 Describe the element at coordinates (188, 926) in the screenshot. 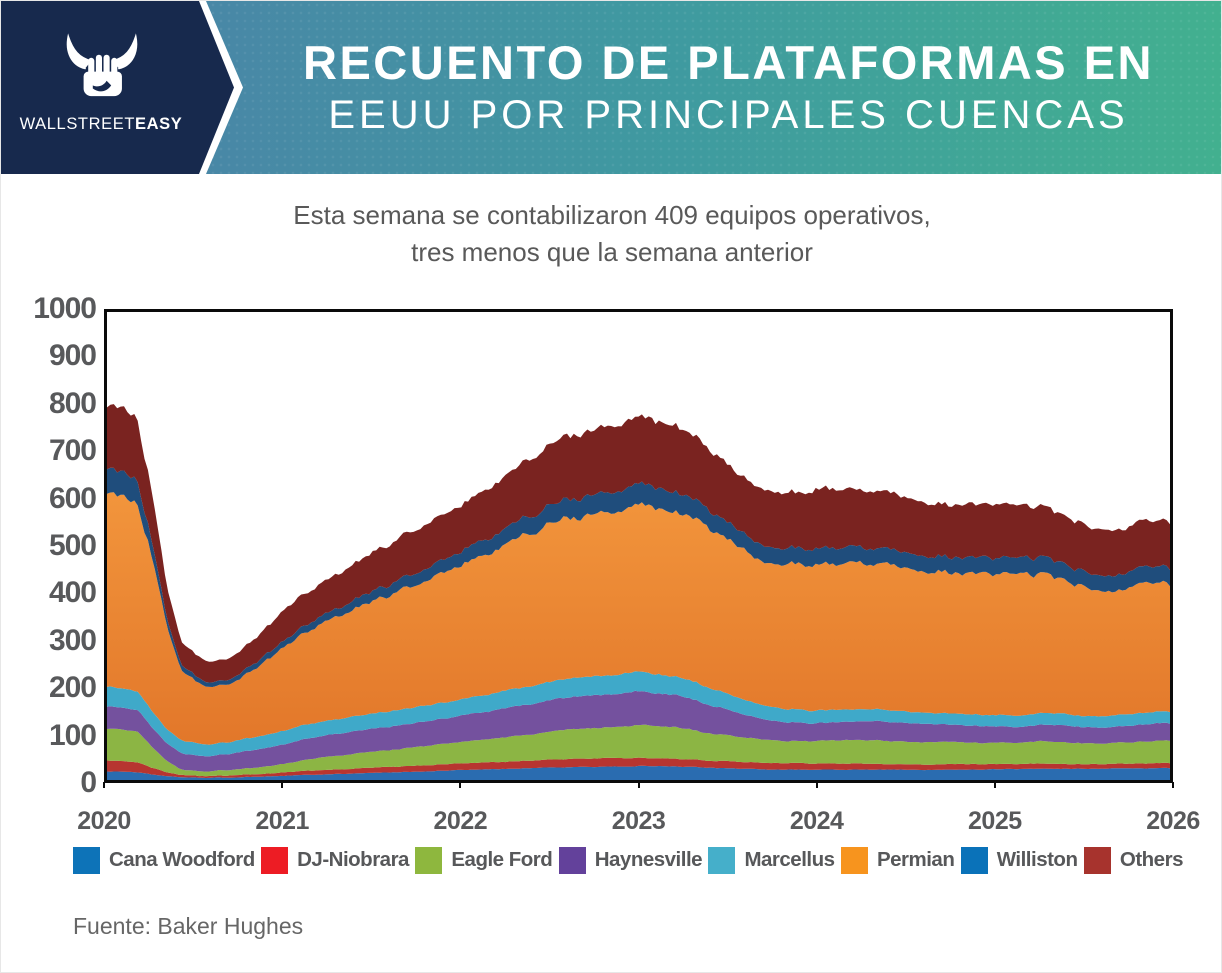

I see `source-note: Fuente: Baker Hughes` at that location.